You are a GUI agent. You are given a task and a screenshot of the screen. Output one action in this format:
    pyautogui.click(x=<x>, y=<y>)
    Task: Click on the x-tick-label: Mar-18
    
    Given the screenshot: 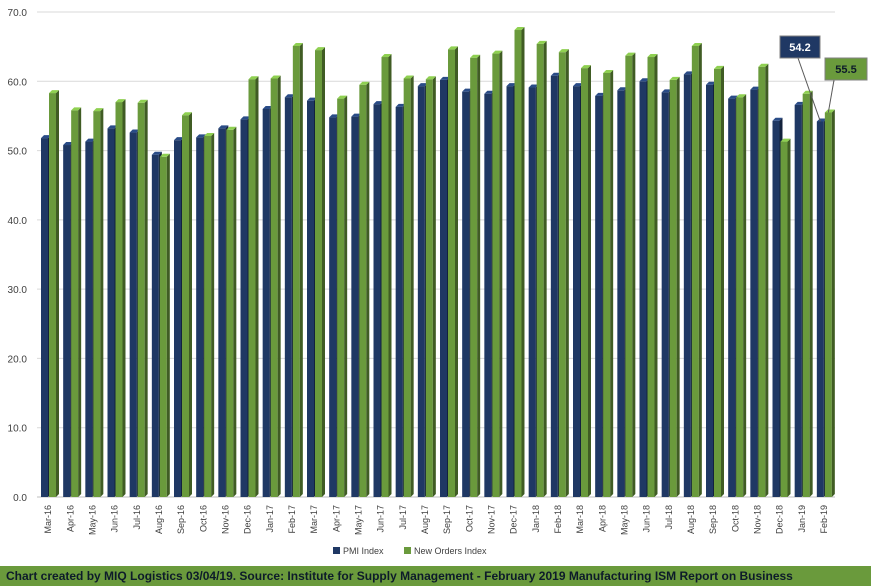 What is the action you would take?
    pyautogui.click(x=580, y=519)
    